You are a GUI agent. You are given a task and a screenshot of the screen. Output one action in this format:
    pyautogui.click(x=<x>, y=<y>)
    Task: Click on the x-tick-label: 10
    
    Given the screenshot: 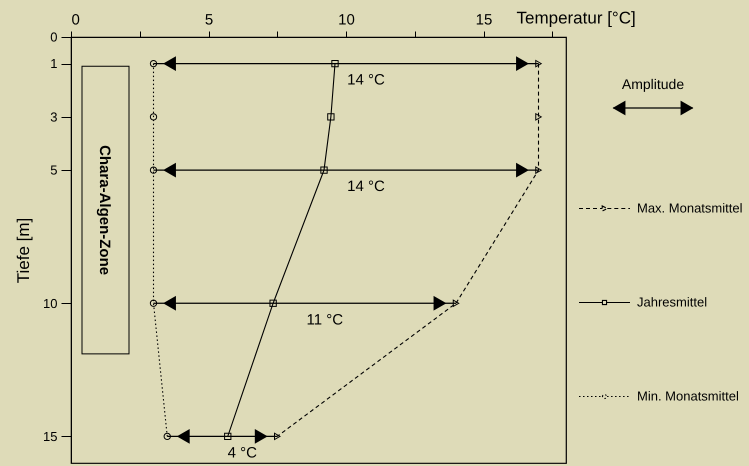 What is the action you would take?
    pyautogui.click(x=346, y=20)
    